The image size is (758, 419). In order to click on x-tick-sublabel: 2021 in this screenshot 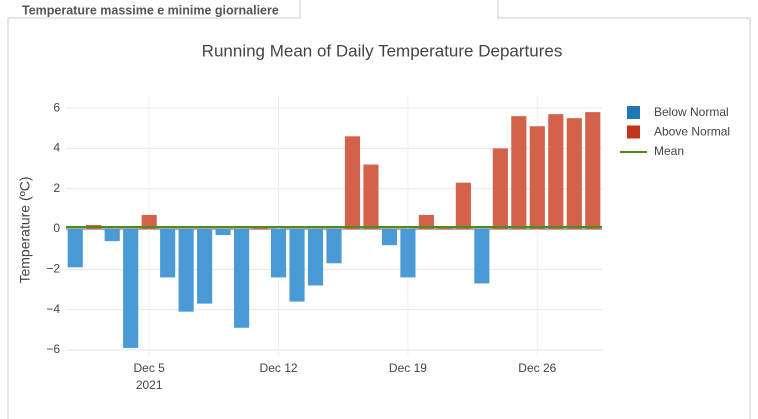, I will do `click(149, 385)`.